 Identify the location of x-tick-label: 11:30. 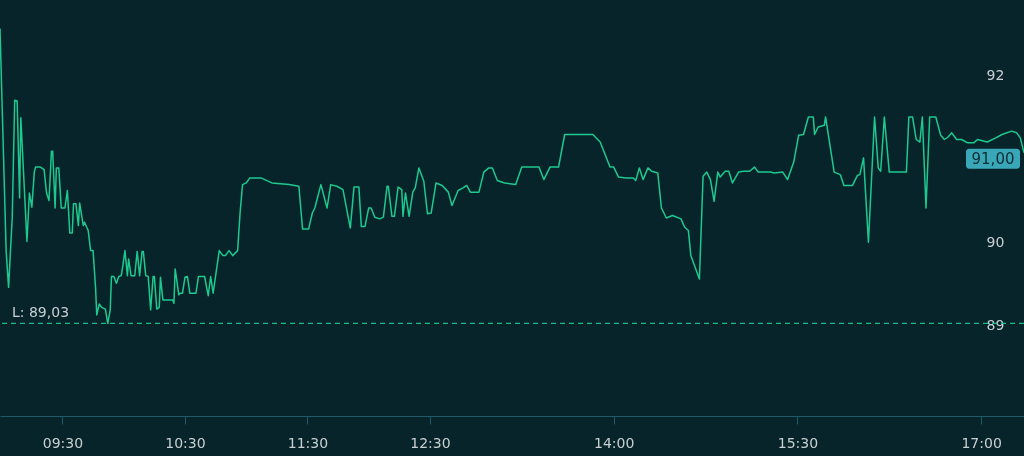
(308, 442).